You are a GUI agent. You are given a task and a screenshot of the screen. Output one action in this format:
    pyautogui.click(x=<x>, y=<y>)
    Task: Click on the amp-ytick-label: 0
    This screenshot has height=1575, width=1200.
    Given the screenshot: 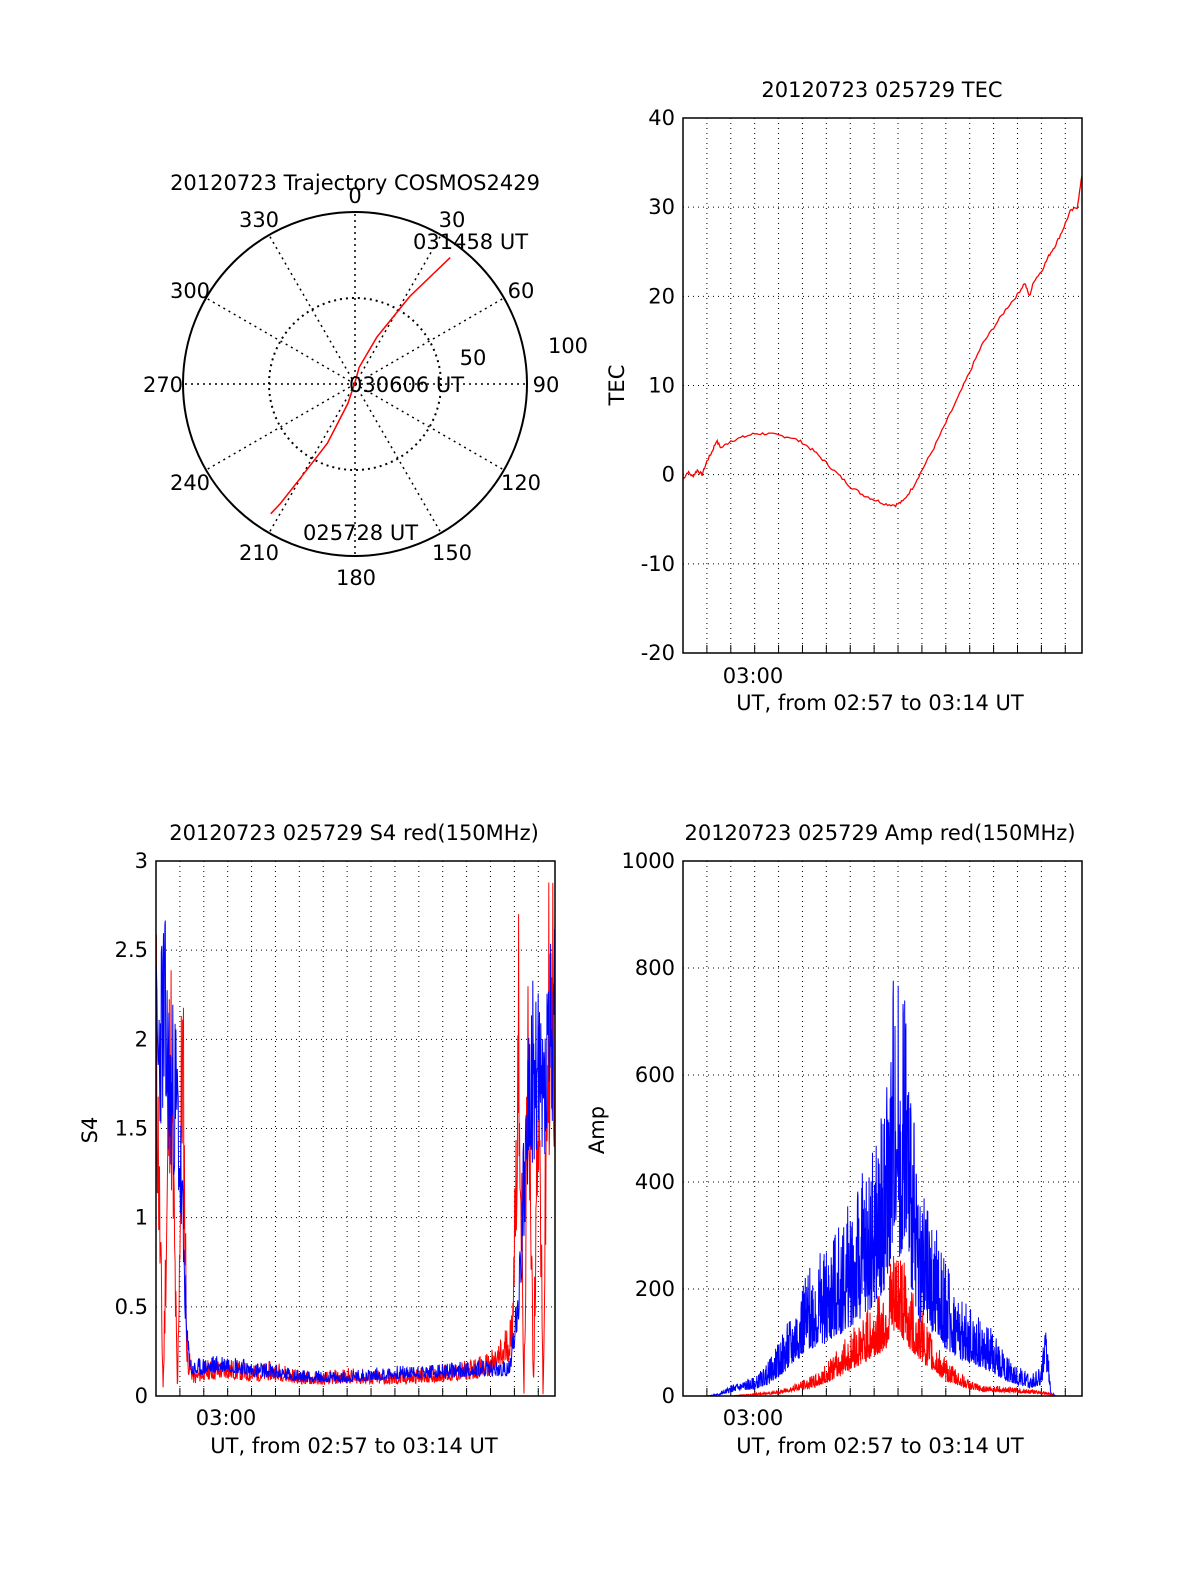 What is the action you would take?
    pyautogui.click(x=668, y=1396)
    